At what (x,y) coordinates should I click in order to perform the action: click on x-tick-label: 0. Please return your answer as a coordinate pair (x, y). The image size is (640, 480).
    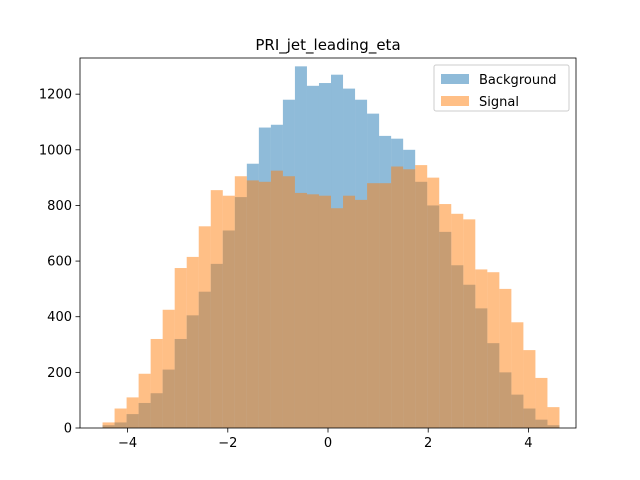
    Looking at the image, I should click on (328, 443).